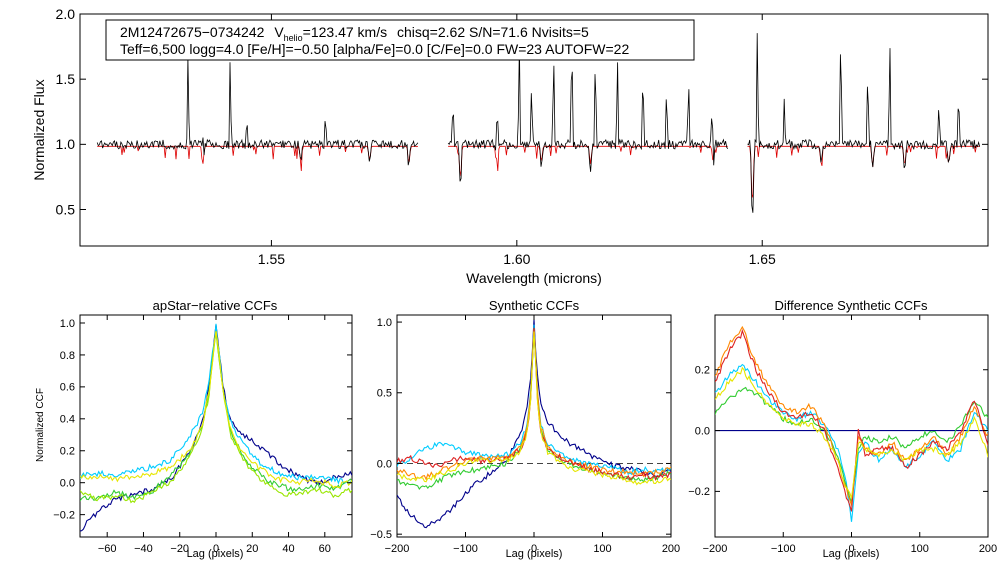  I want to click on vhelio-symbol: V, so click(279, 32).